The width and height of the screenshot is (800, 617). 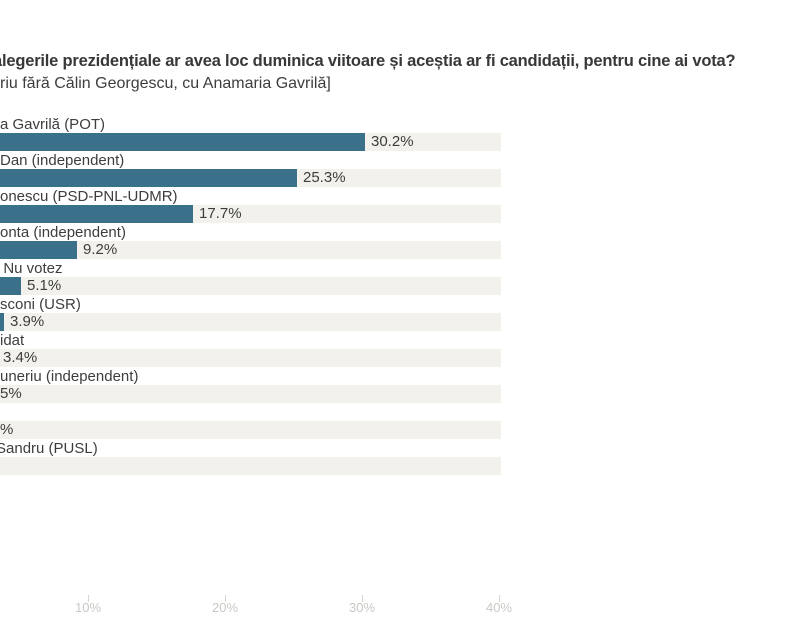 I want to click on x-axis-tick-label: 30%, so click(x=362, y=607).